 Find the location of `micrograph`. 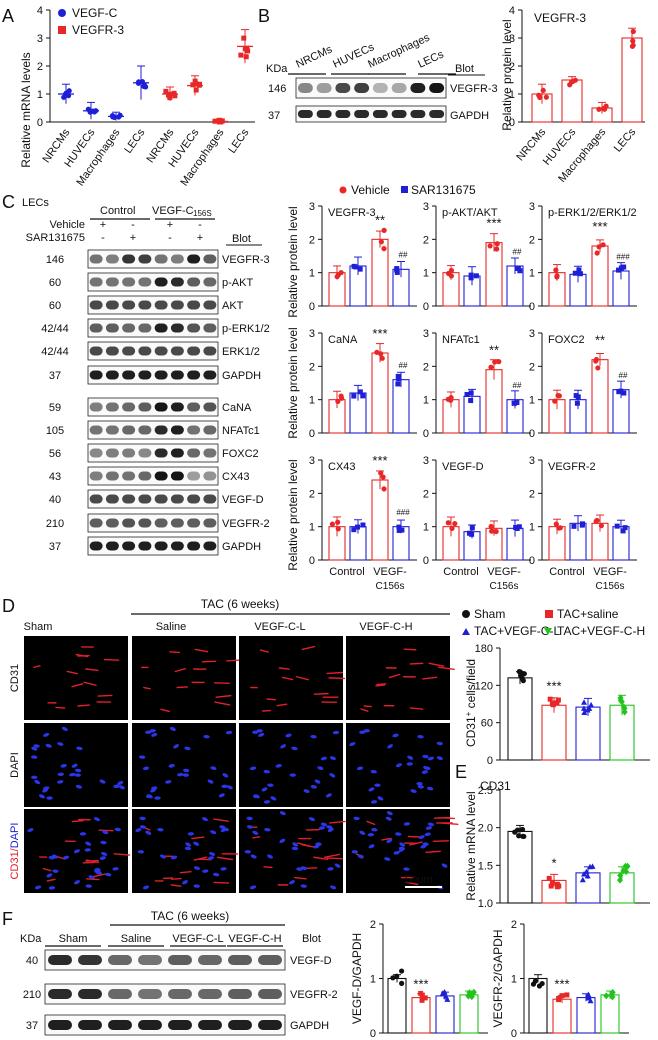

micrograph is located at coordinates (398, 851).